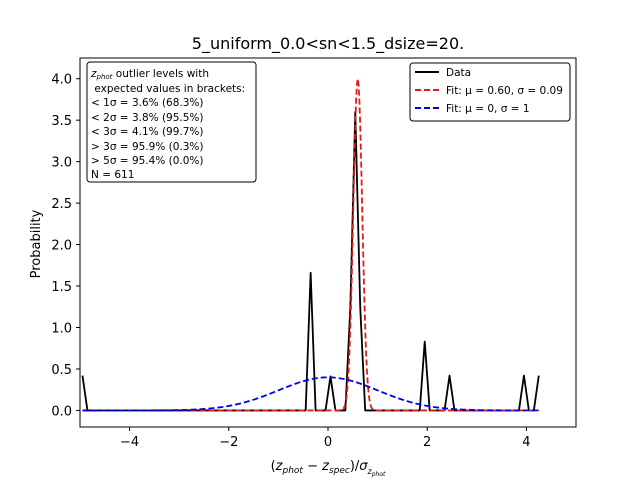 The image size is (640, 480). Describe the element at coordinates (61, 163) in the screenshot. I see `y-tick-label: 3.0` at that location.